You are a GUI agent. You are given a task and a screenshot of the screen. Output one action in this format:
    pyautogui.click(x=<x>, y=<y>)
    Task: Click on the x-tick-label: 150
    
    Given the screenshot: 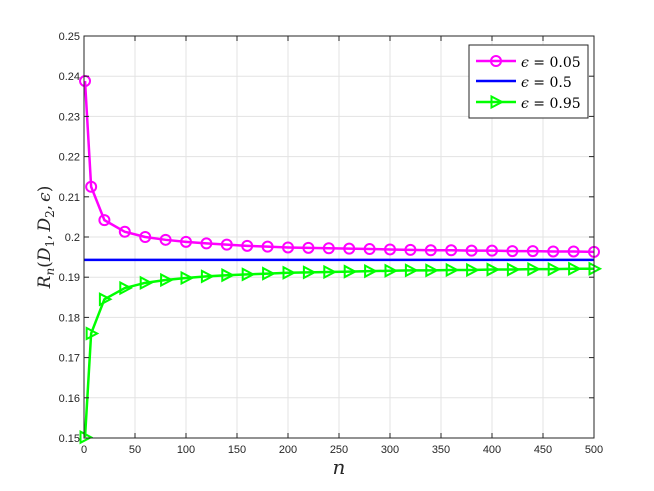 What is the action you would take?
    pyautogui.click(x=237, y=450)
    